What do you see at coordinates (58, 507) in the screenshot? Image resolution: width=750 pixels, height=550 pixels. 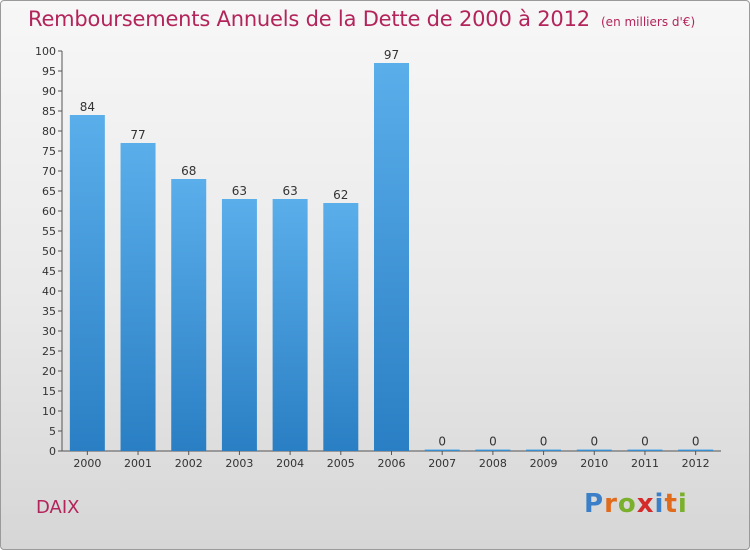 I see `place-name: DAIX` at bounding box center [58, 507].